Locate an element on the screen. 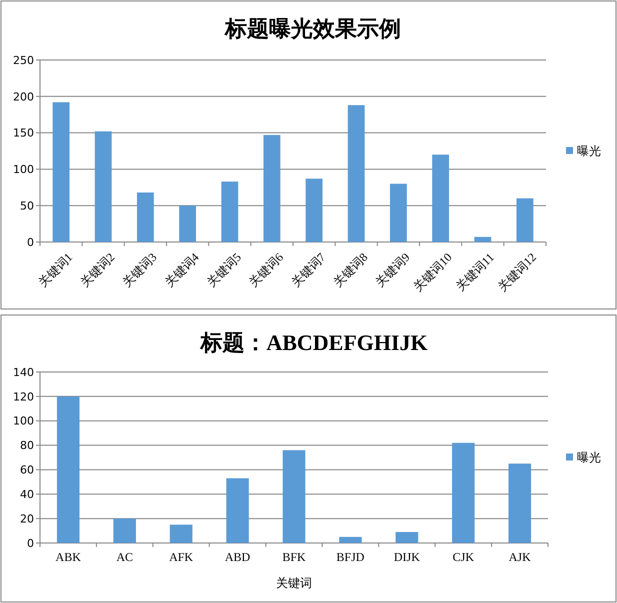  y-tick-label: 250 is located at coordinates (23, 60).